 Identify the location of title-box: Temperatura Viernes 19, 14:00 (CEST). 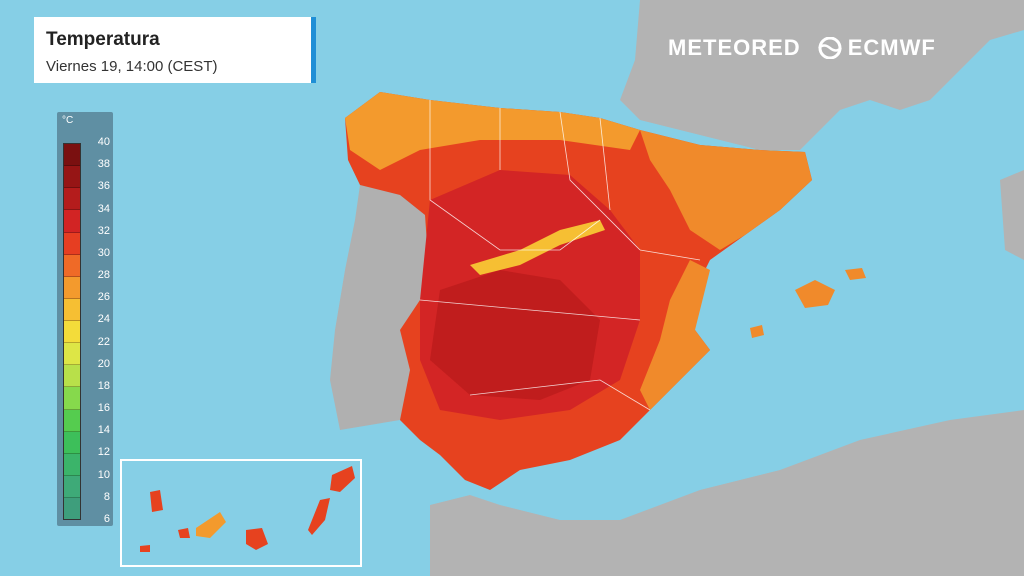
(175, 50).